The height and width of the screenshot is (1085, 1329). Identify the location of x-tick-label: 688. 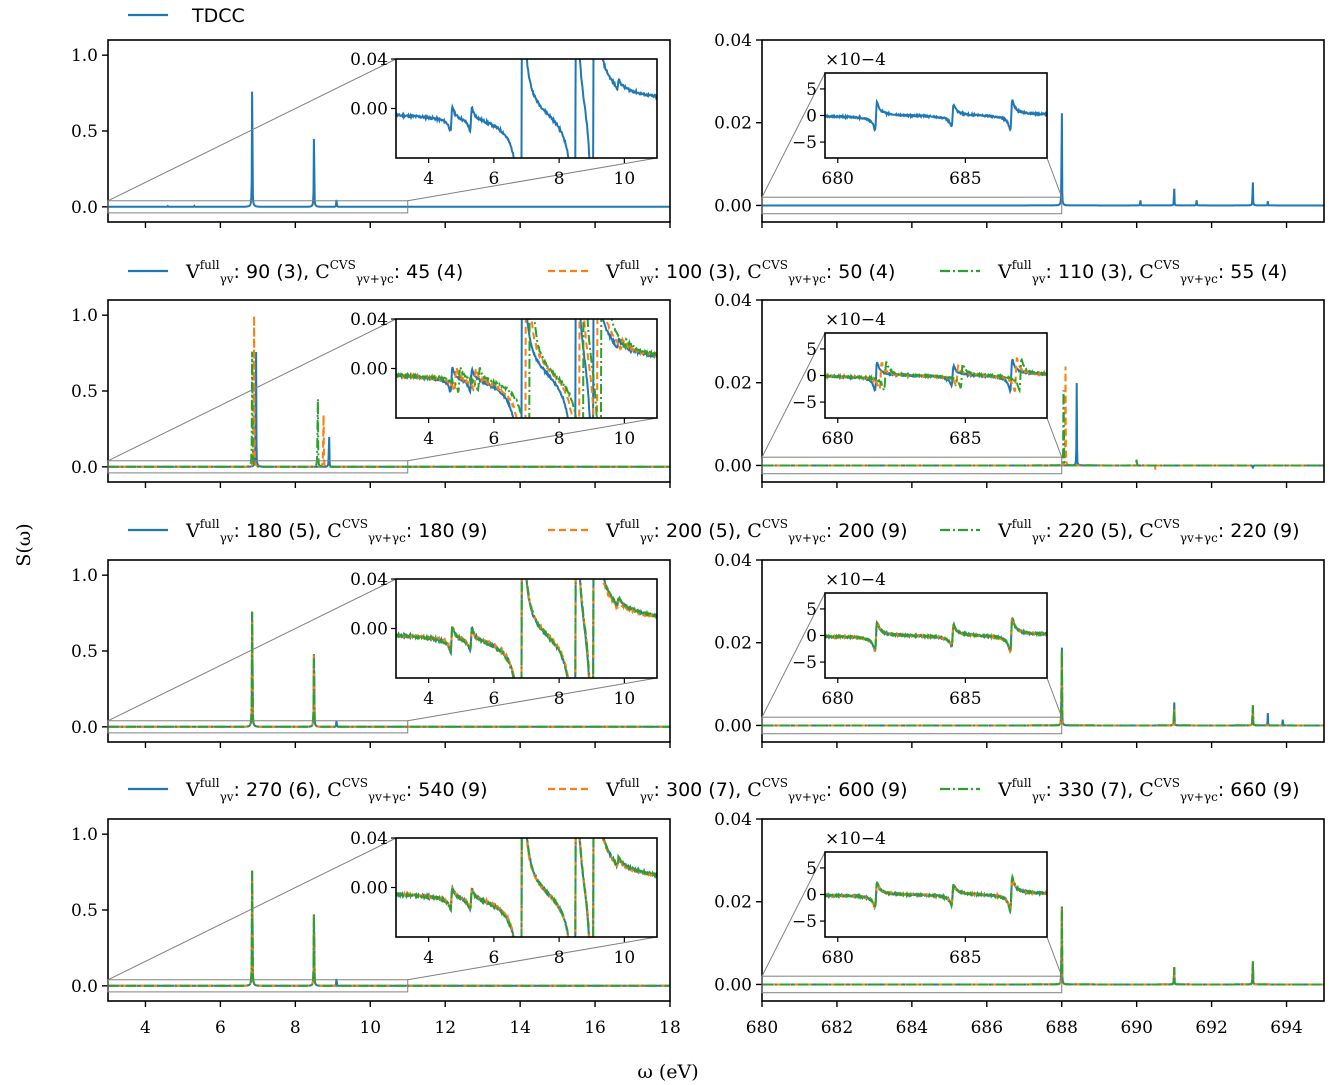
(1062, 1028).